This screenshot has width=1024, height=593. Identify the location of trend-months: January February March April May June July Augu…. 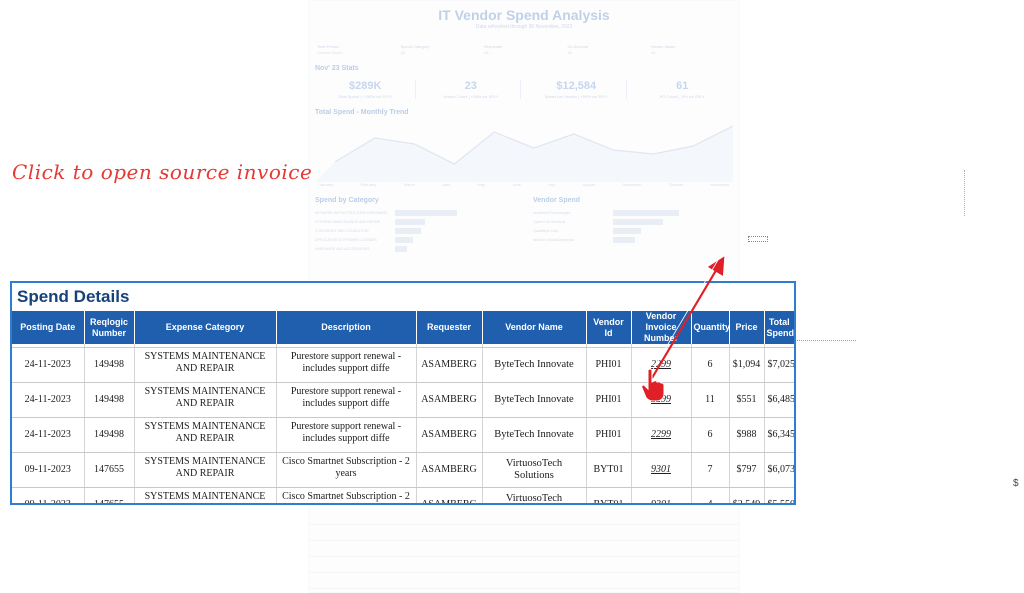
(524, 184).